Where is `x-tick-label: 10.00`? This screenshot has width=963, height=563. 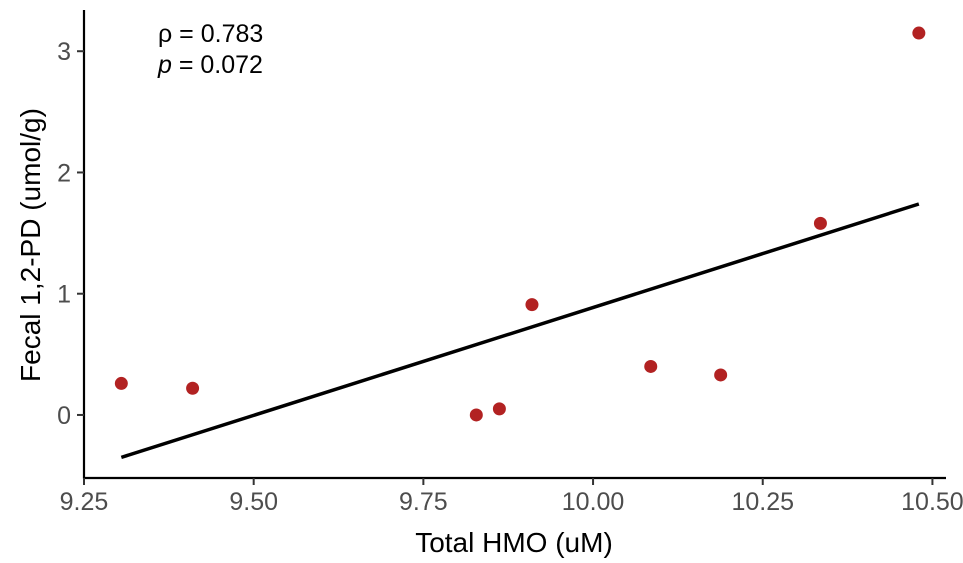
x-tick-label: 10.00 is located at coordinates (593, 502).